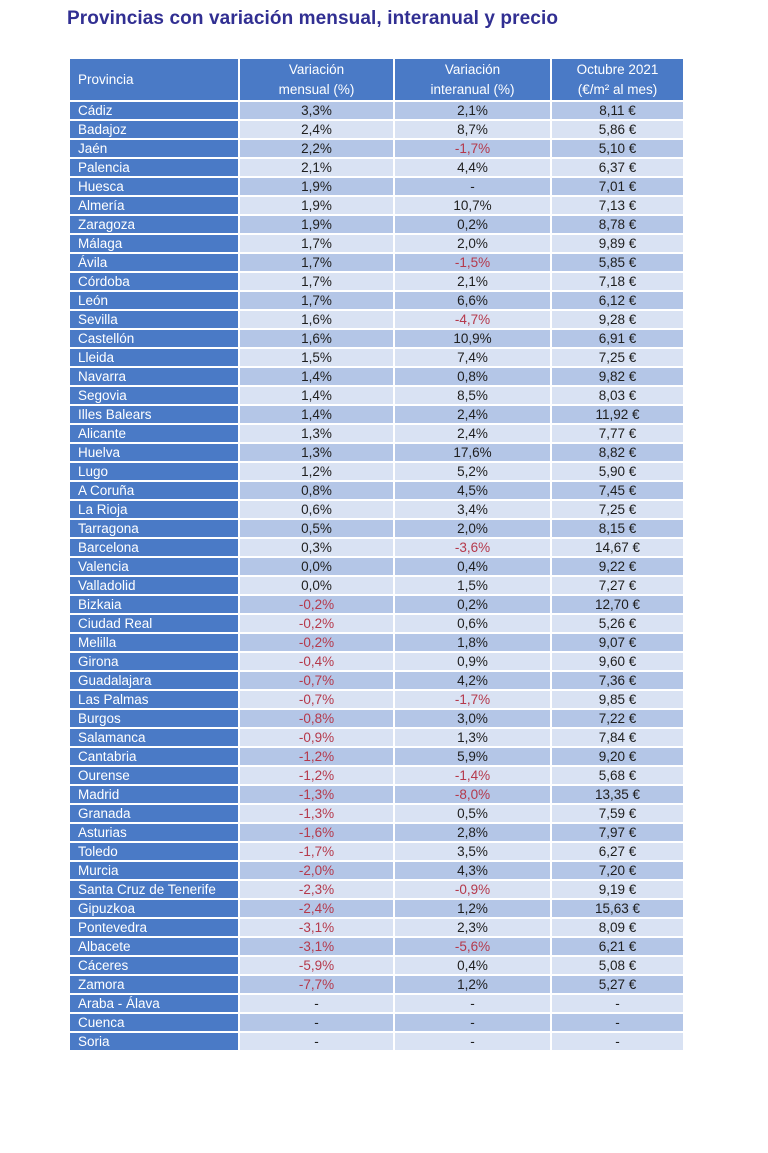 The width and height of the screenshot is (768, 1153). Describe the element at coordinates (472, 757) in the screenshot. I see `yearly-variation-cell: 5,9%` at that location.